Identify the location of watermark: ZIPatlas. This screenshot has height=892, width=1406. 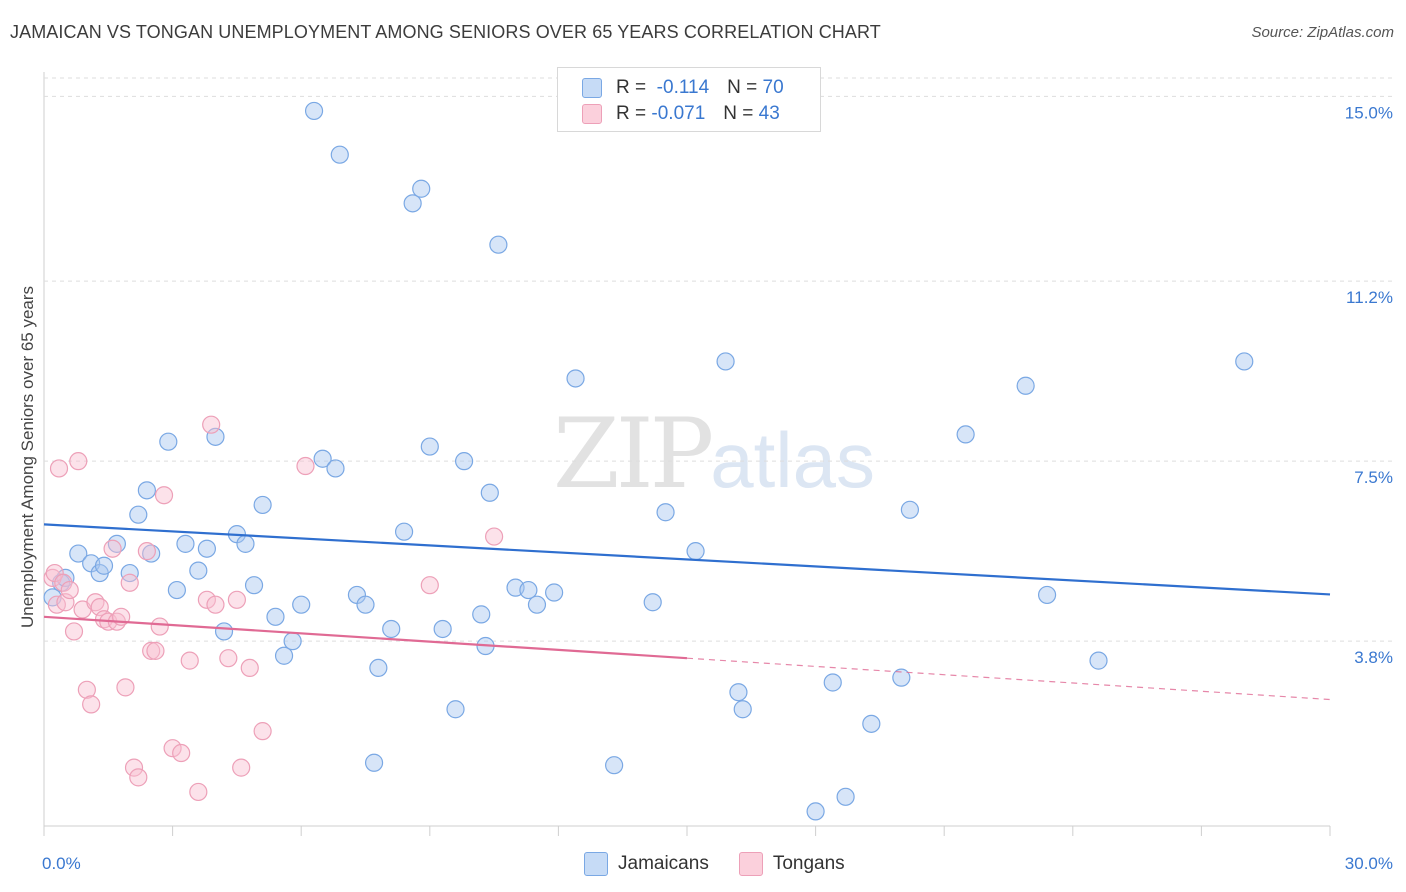
(714, 454).